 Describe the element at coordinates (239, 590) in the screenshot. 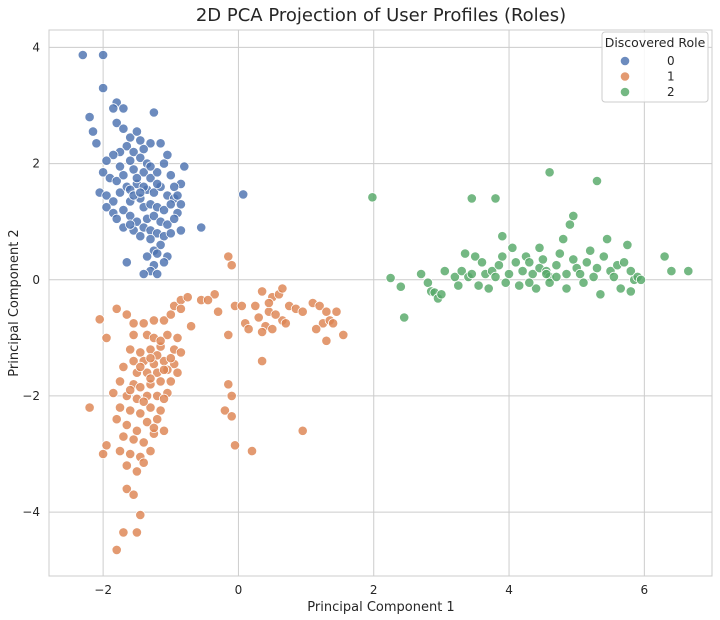

I see `x-tick-label: 0` at that location.